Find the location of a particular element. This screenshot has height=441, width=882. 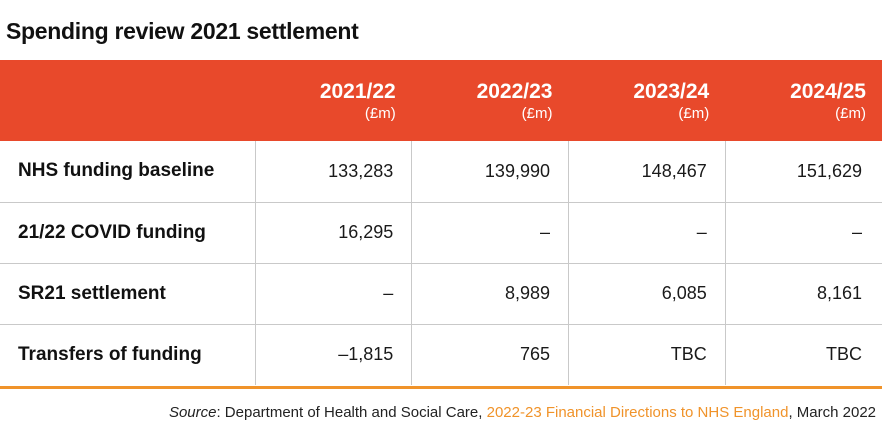

column-header: 2024/25 (£m) is located at coordinates (803, 100).